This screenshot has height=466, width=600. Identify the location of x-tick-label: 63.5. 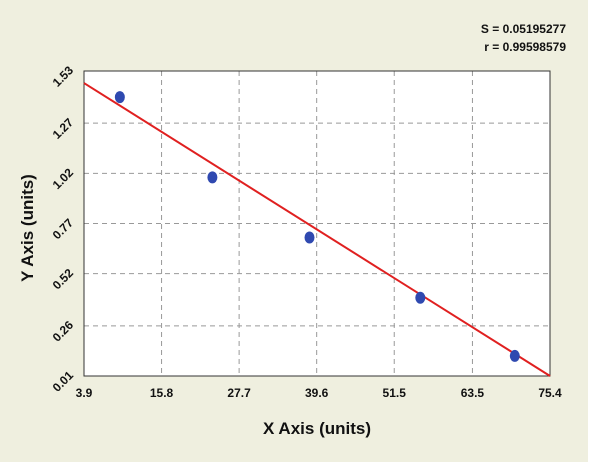
(473, 393).